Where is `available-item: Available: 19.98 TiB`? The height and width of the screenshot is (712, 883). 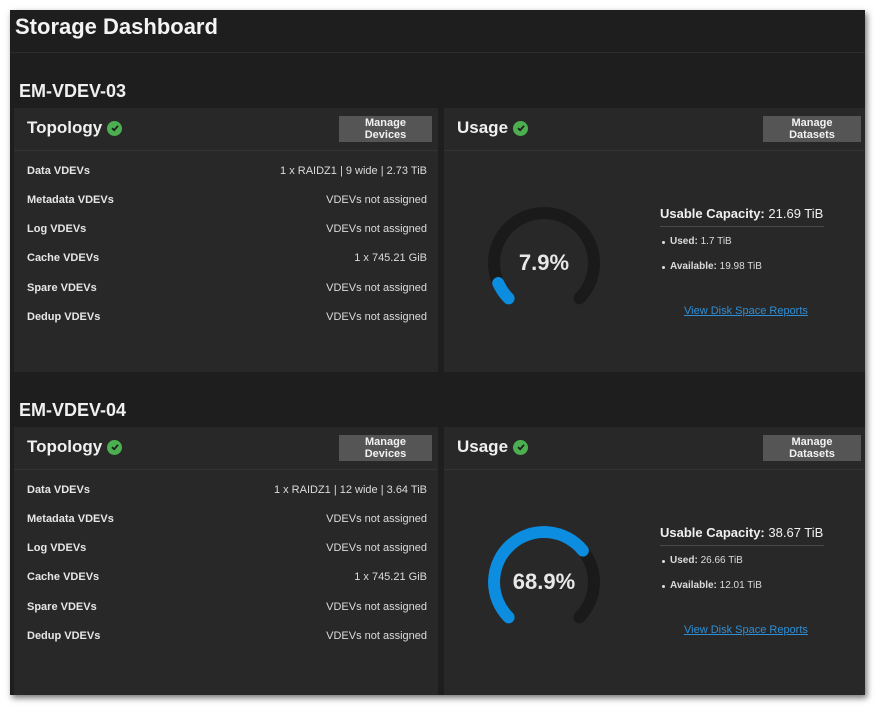 available-item: Available: 19.98 TiB is located at coordinates (712, 266).